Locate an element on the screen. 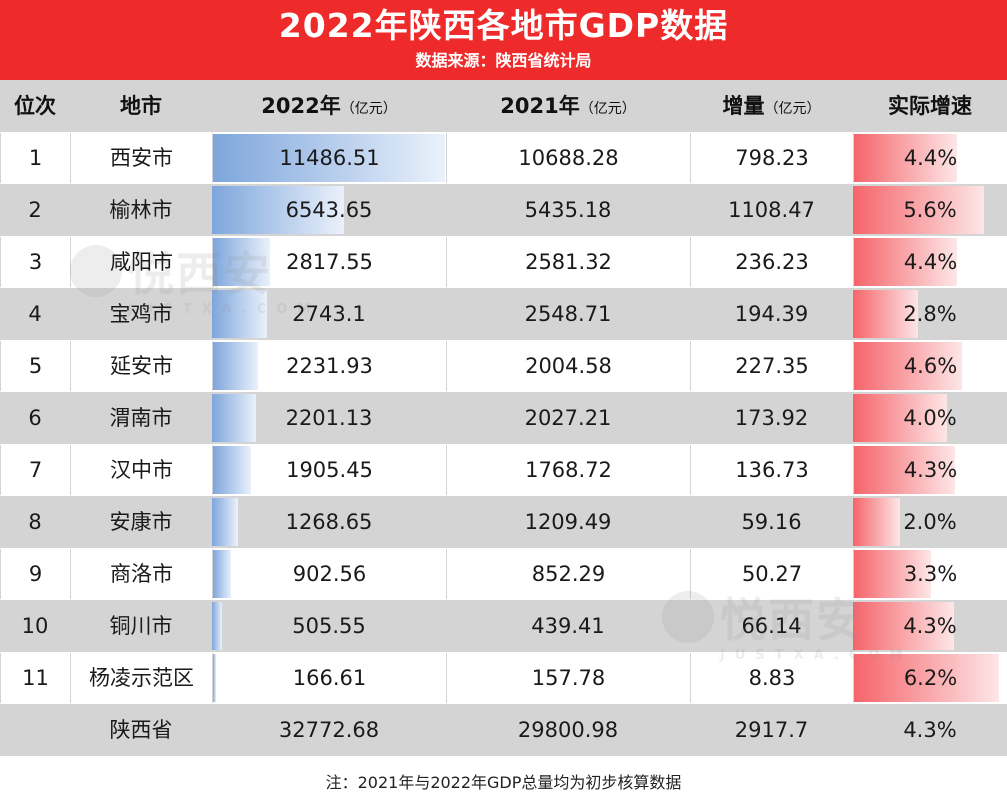 Image resolution: width=1007 pixels, height=809 pixels. cell-growth-text: 2.8% is located at coordinates (930, 314).